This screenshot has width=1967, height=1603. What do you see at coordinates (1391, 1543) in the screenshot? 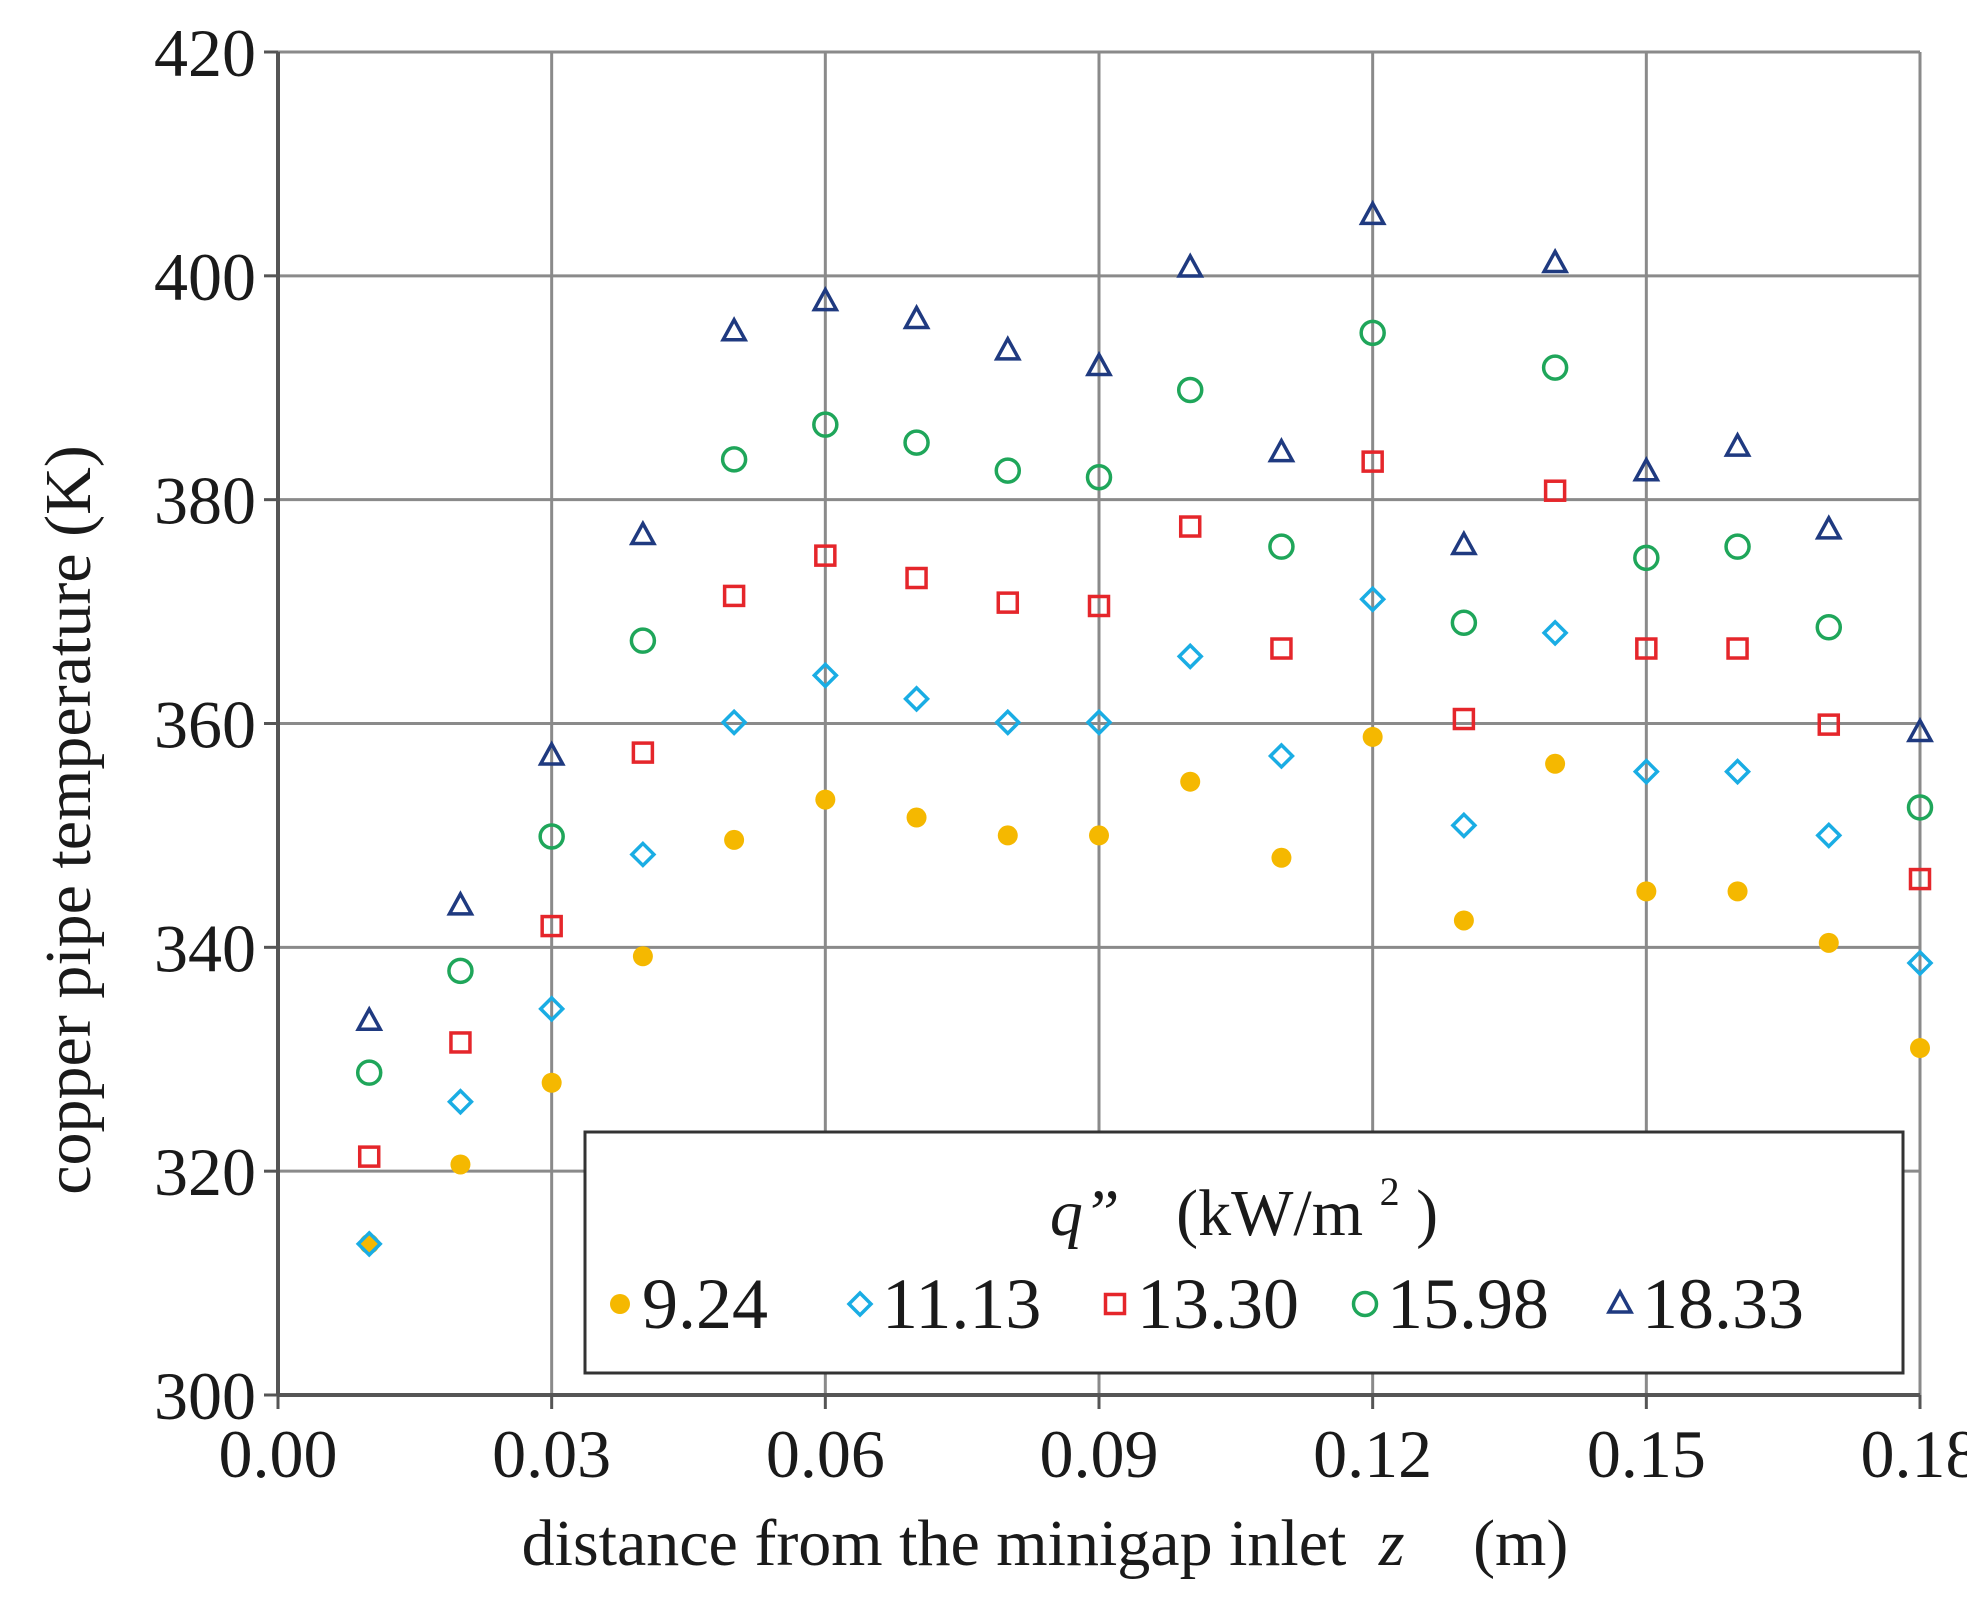
I see `x-axis-title-var: z` at bounding box center [1391, 1543].